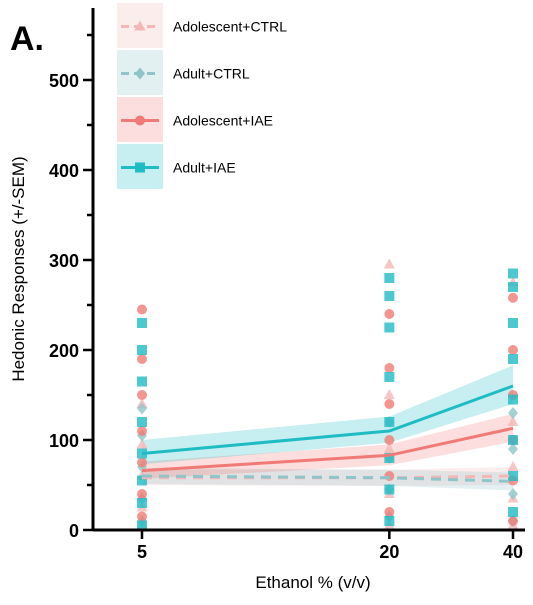 This screenshot has width=533, height=605. Describe the element at coordinates (230, 27) in the screenshot. I see `legend-label: Adolescent+CTRL` at that location.